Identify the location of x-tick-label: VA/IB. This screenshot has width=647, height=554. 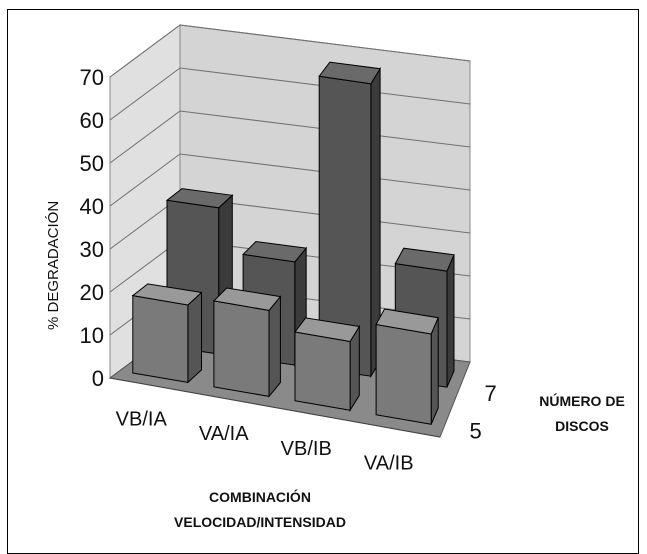
(389, 464).